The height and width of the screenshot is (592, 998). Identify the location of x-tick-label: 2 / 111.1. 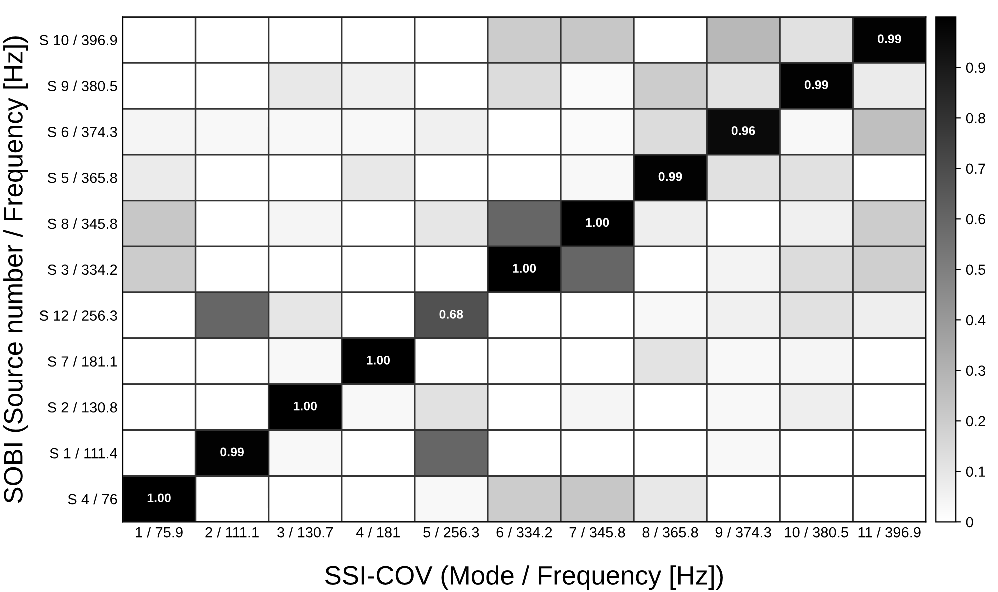
(232, 532).